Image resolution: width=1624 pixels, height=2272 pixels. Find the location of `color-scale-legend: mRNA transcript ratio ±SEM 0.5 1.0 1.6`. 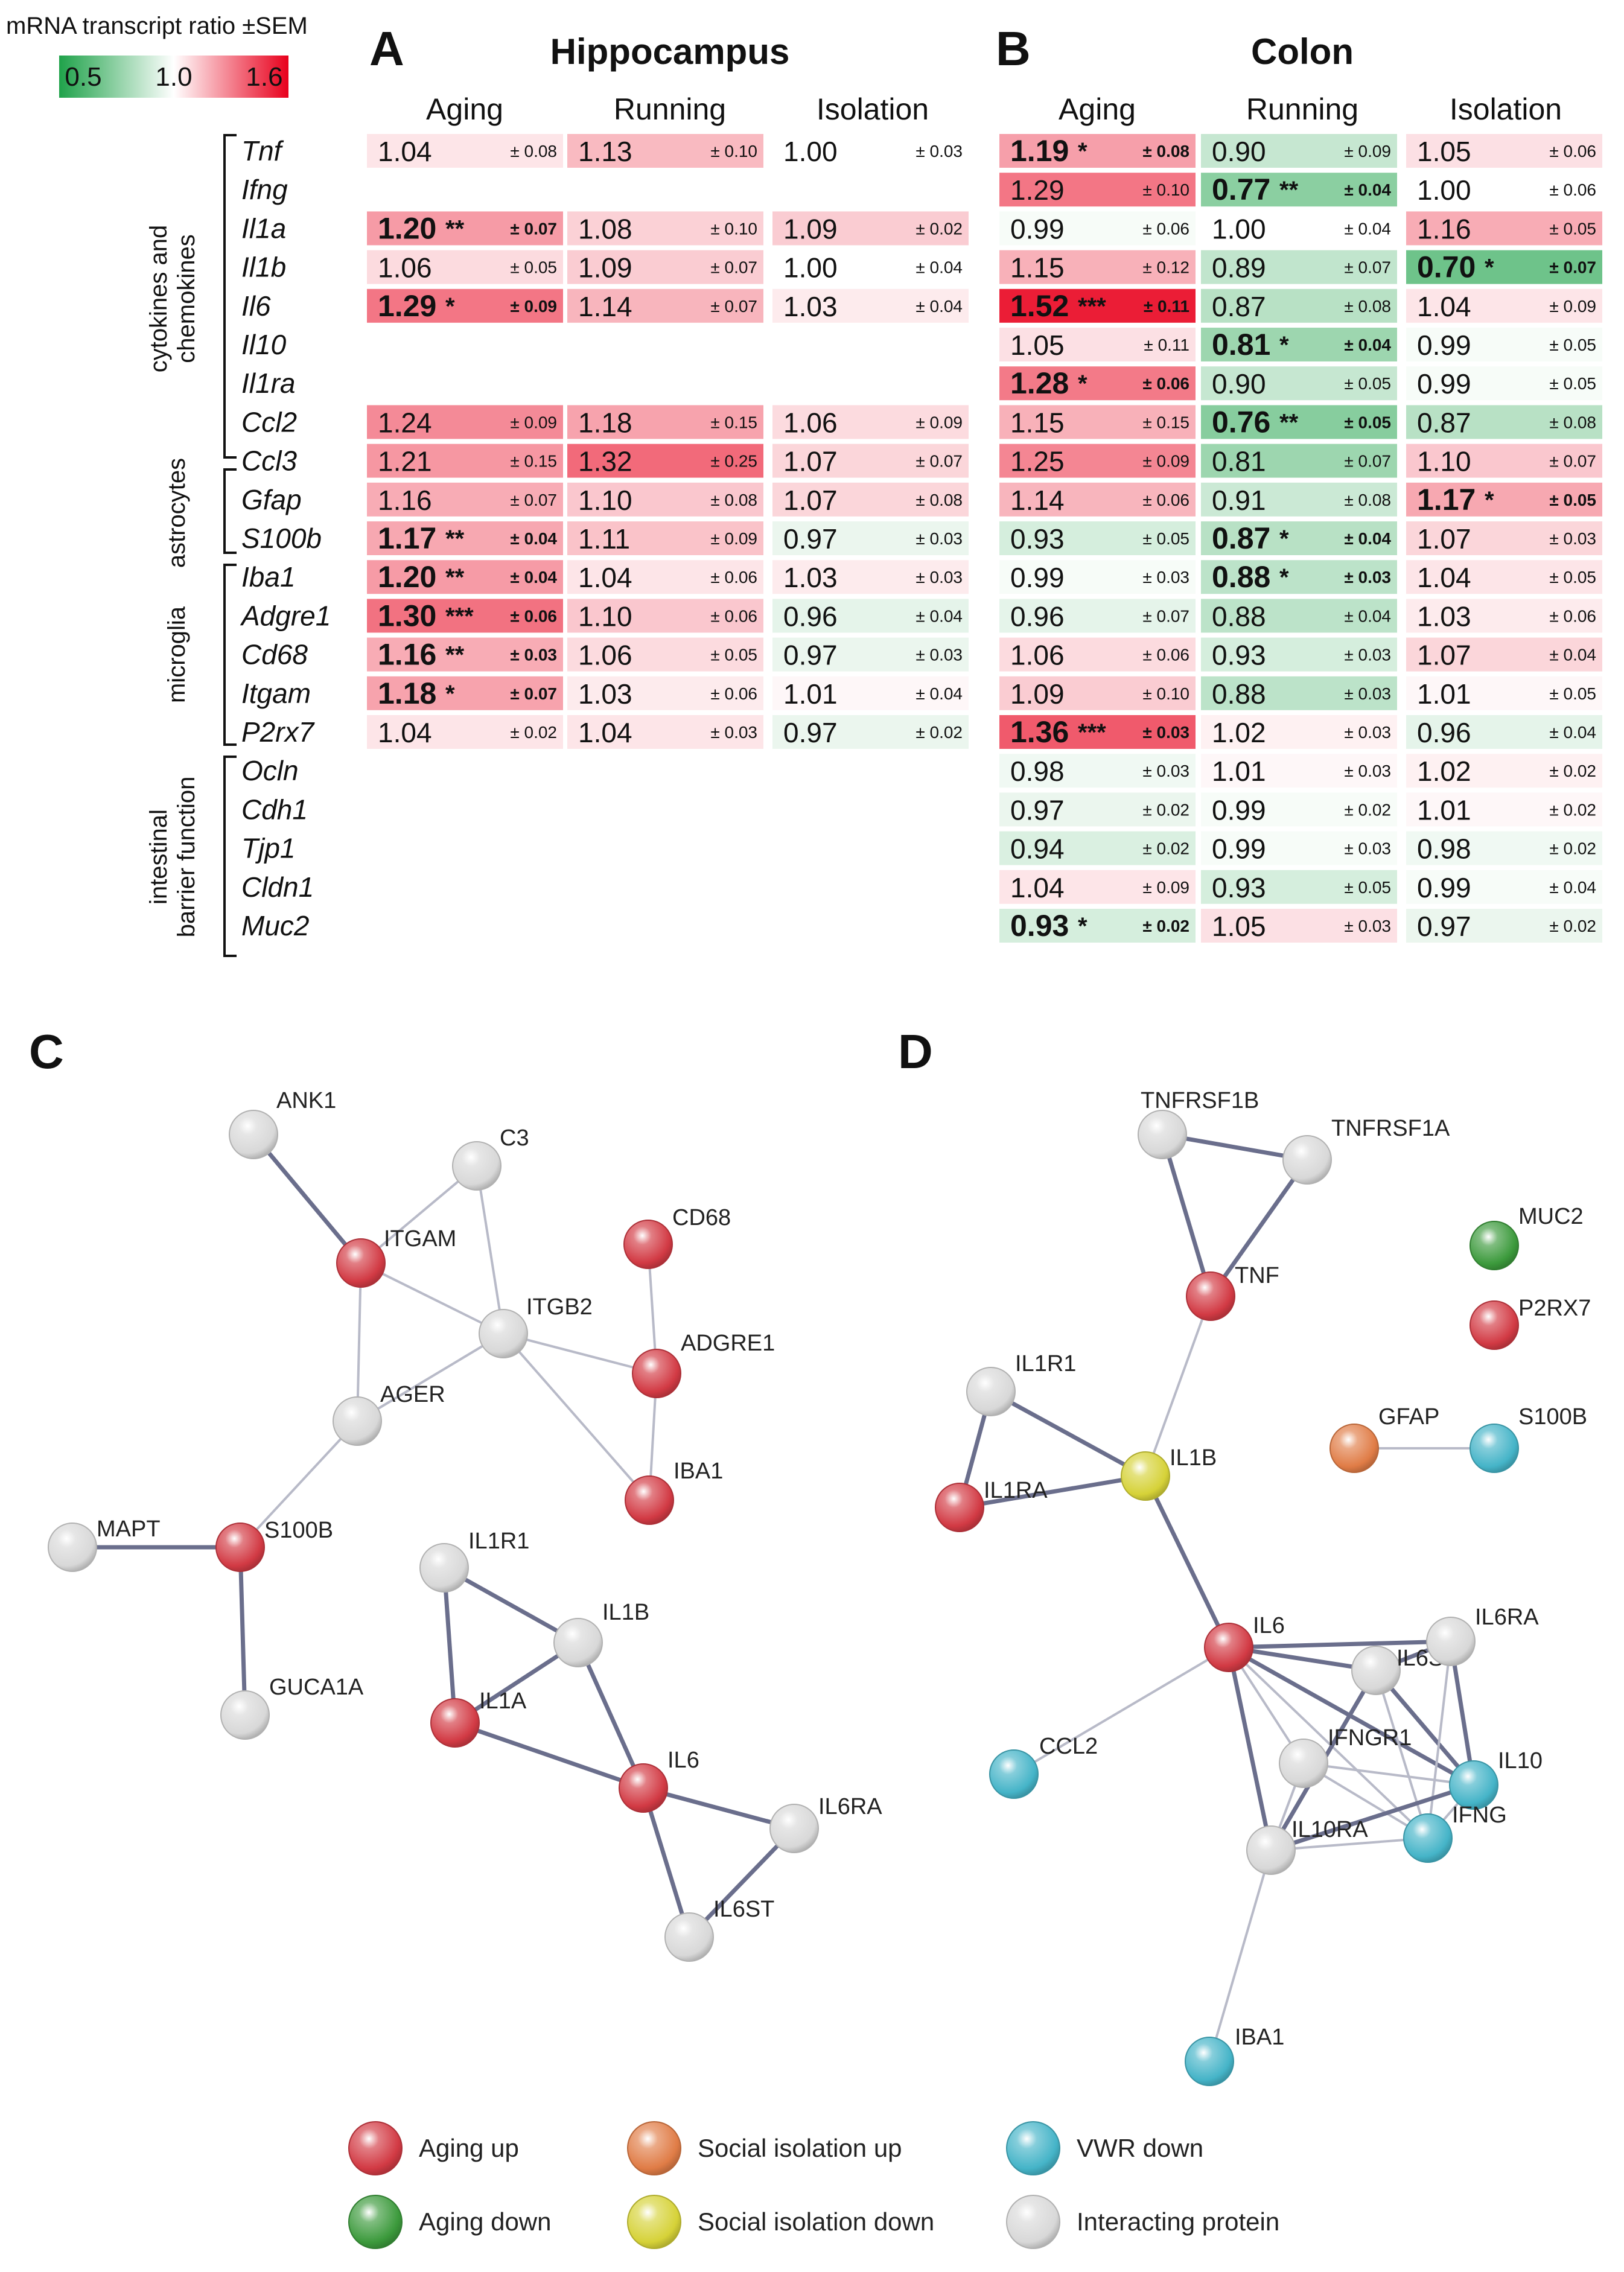

color-scale-legend: mRNA transcript ratio ±SEM 0.5 1.0 1.6 is located at coordinates (157, 55).